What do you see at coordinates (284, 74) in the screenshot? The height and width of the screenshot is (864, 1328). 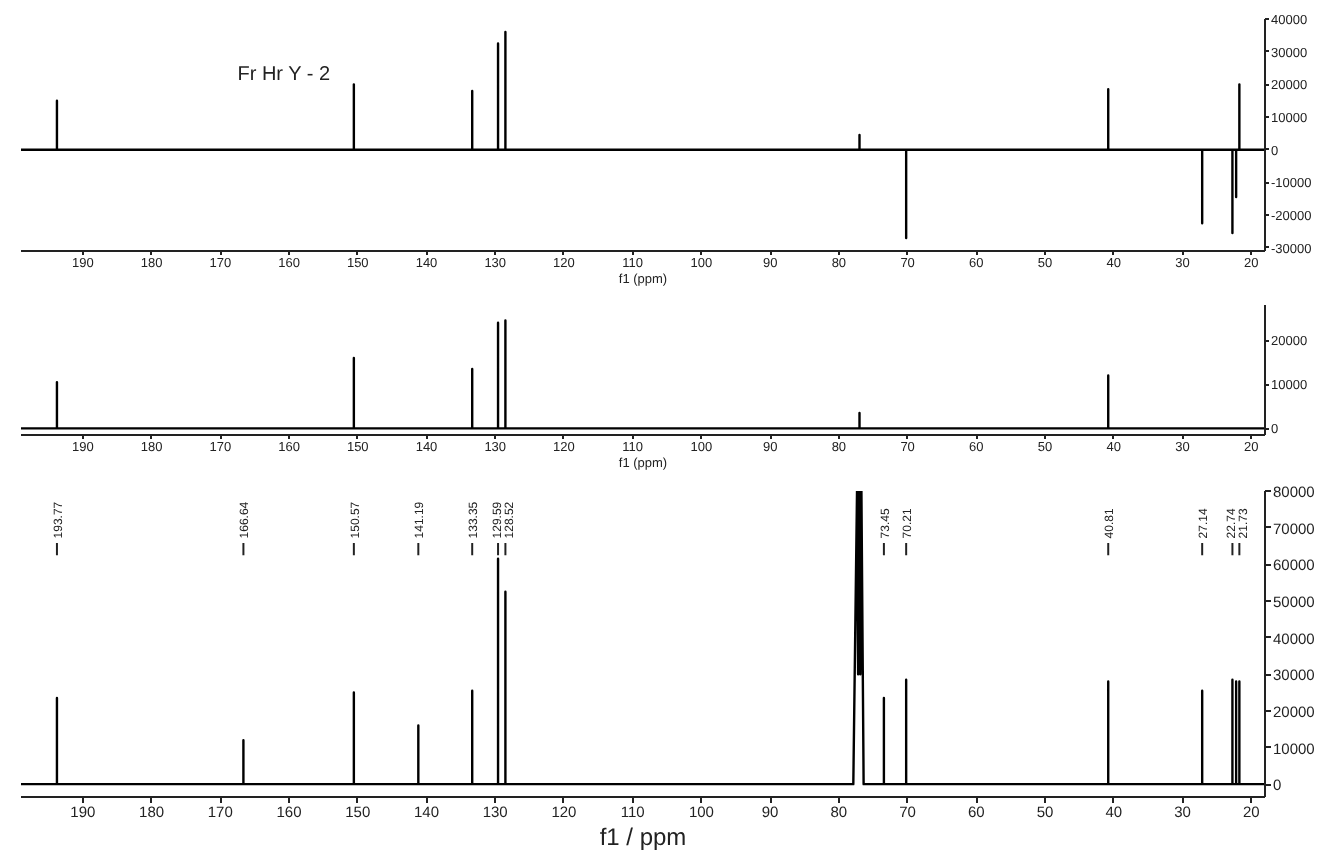 I see `annotation: Fr Hr Y - 2` at bounding box center [284, 74].